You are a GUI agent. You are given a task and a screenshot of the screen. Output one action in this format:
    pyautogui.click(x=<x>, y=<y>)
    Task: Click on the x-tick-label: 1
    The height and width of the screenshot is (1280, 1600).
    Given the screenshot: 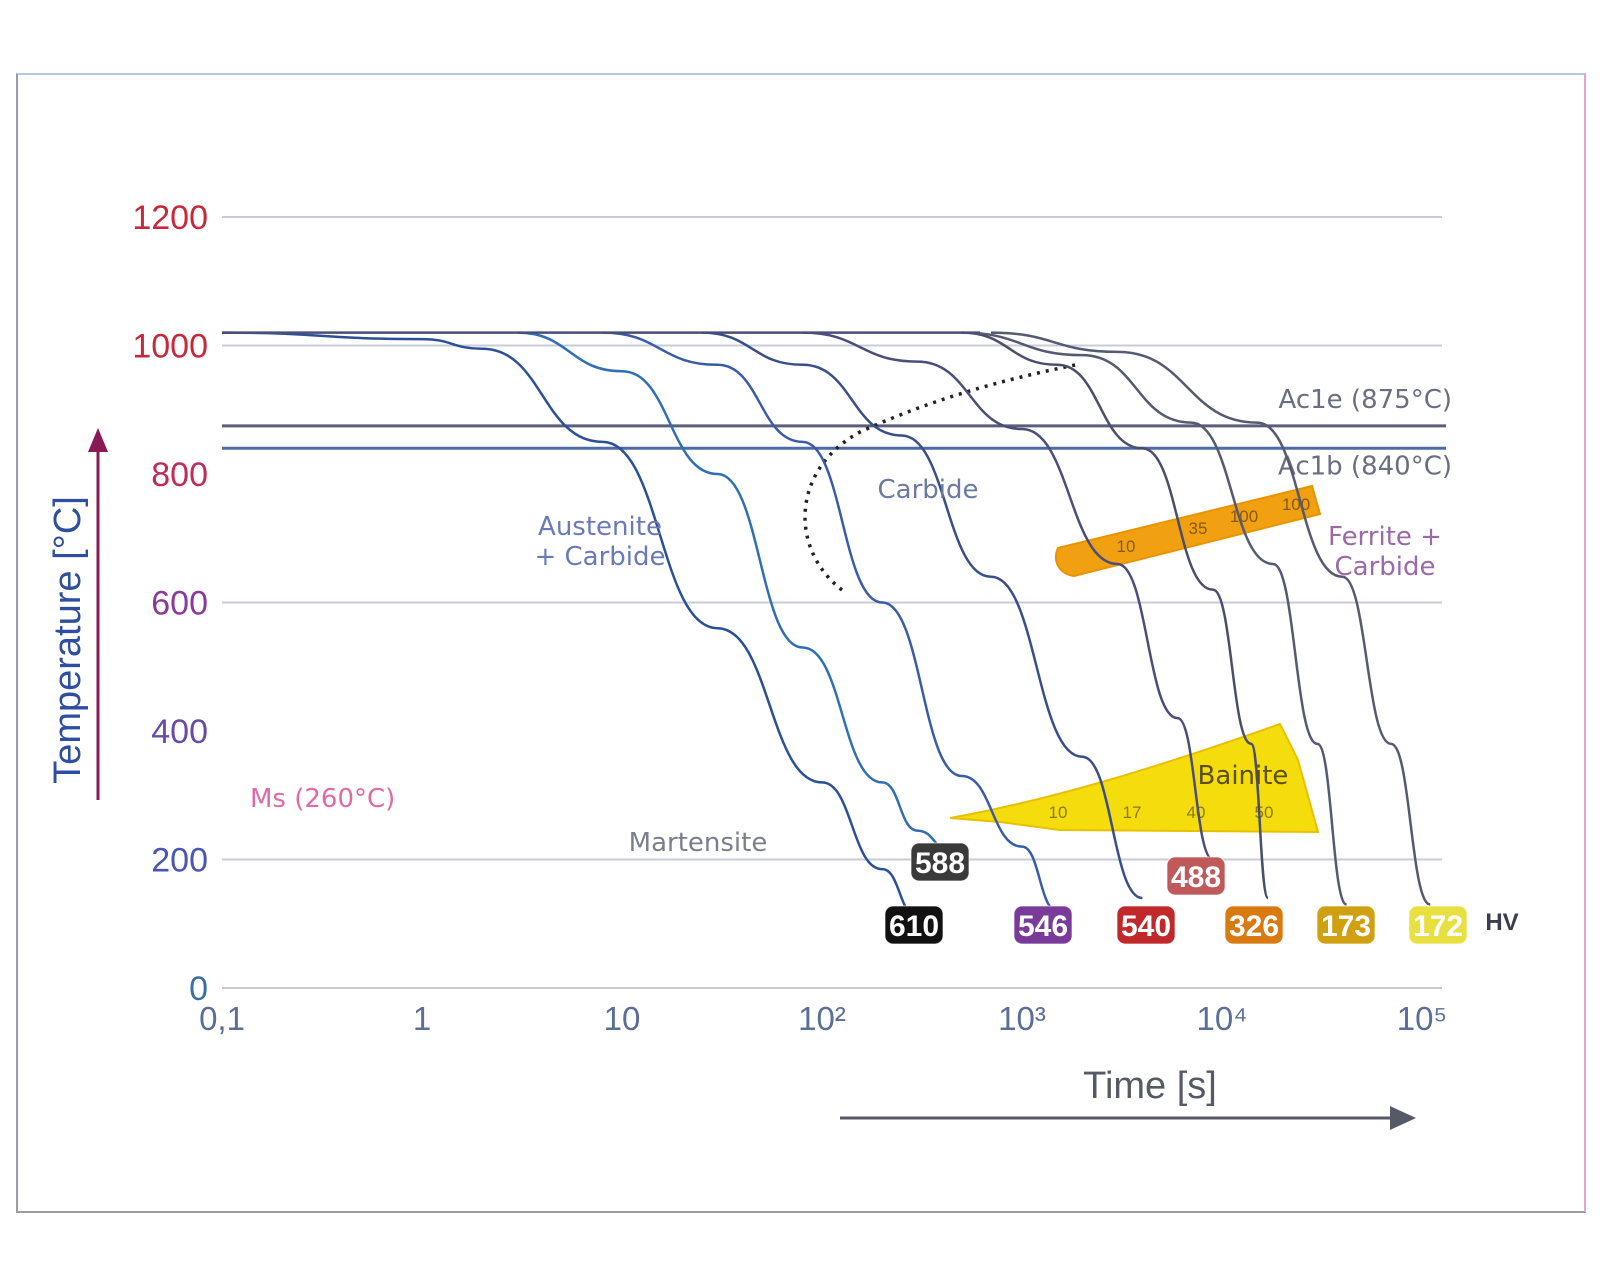 What is the action you would take?
    pyautogui.click(x=422, y=1018)
    